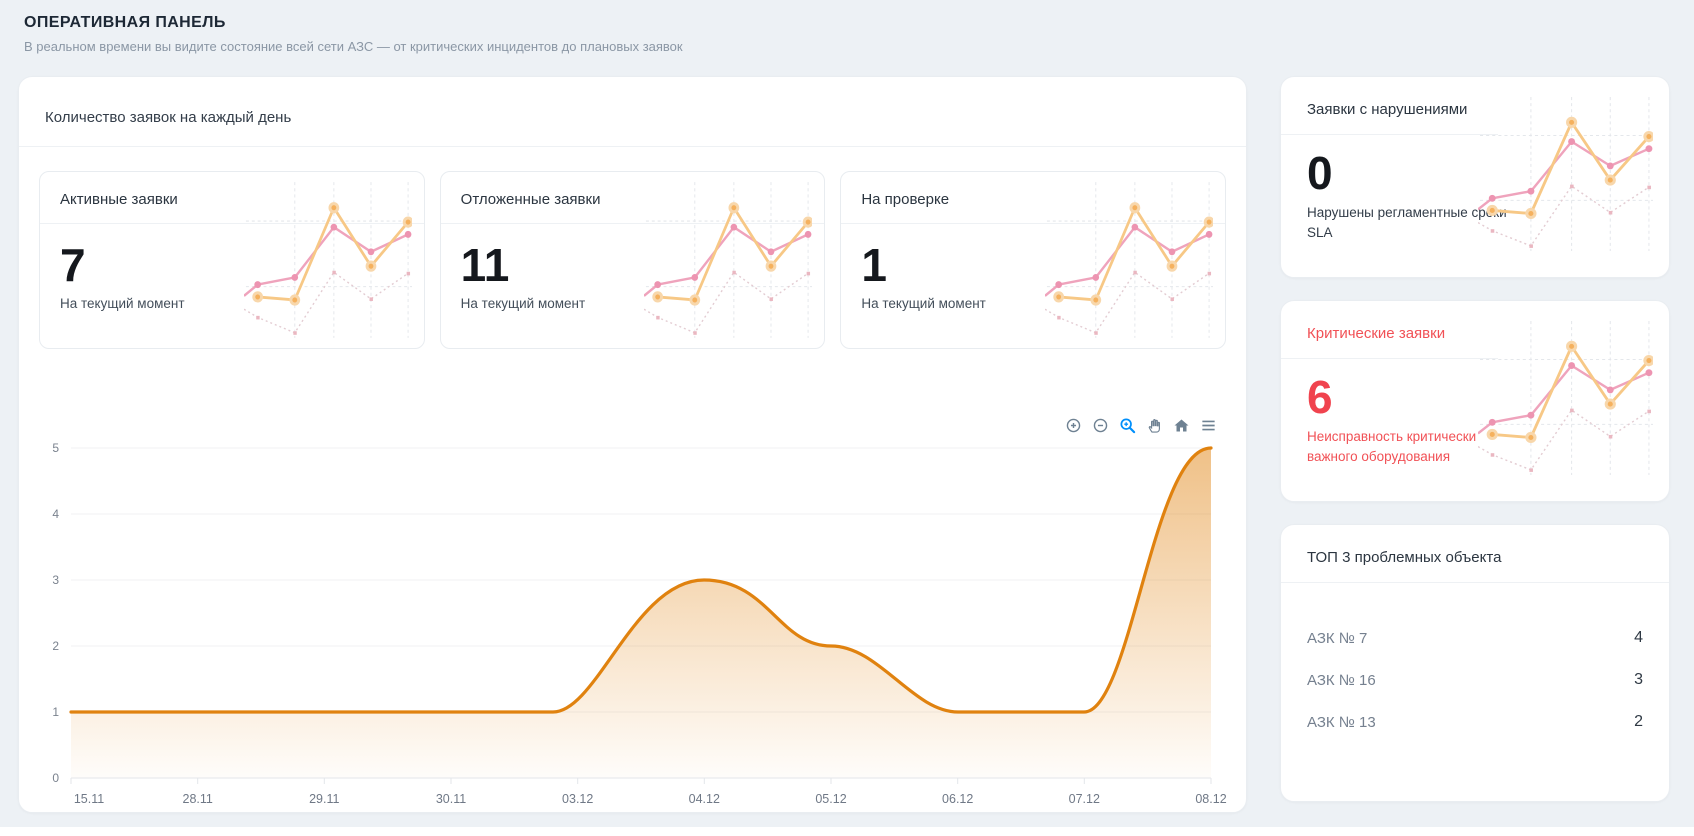  Describe the element at coordinates (1033, 198) in the screenshot. I see `stat-title: На проверке` at that location.